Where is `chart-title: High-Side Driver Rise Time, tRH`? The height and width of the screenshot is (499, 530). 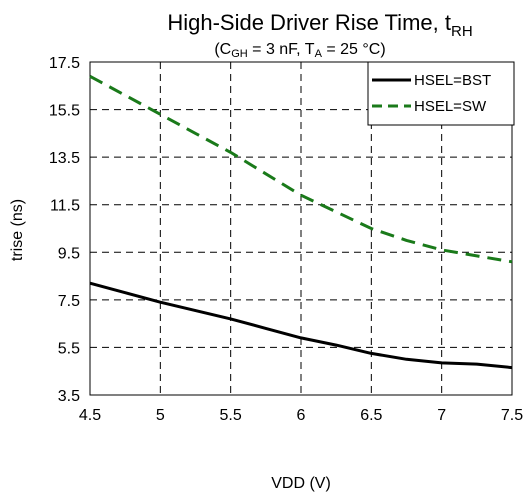
chart-title: High-Side Driver Rise Time, tRH is located at coordinates (319, 25).